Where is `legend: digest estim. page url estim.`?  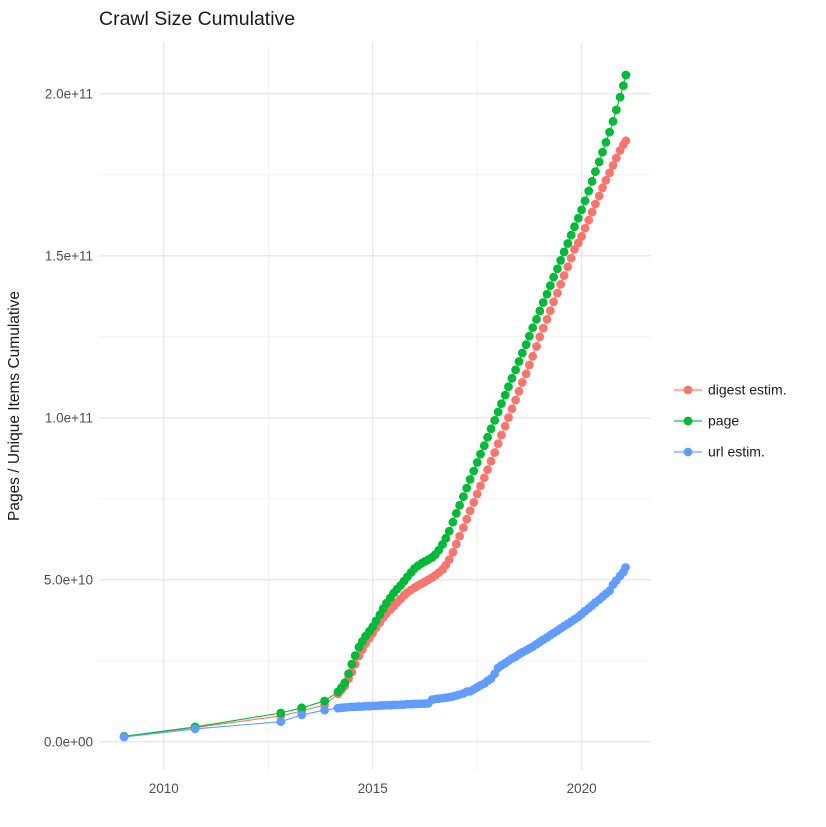 legend: digest estim. page url estim. is located at coordinates (730, 421).